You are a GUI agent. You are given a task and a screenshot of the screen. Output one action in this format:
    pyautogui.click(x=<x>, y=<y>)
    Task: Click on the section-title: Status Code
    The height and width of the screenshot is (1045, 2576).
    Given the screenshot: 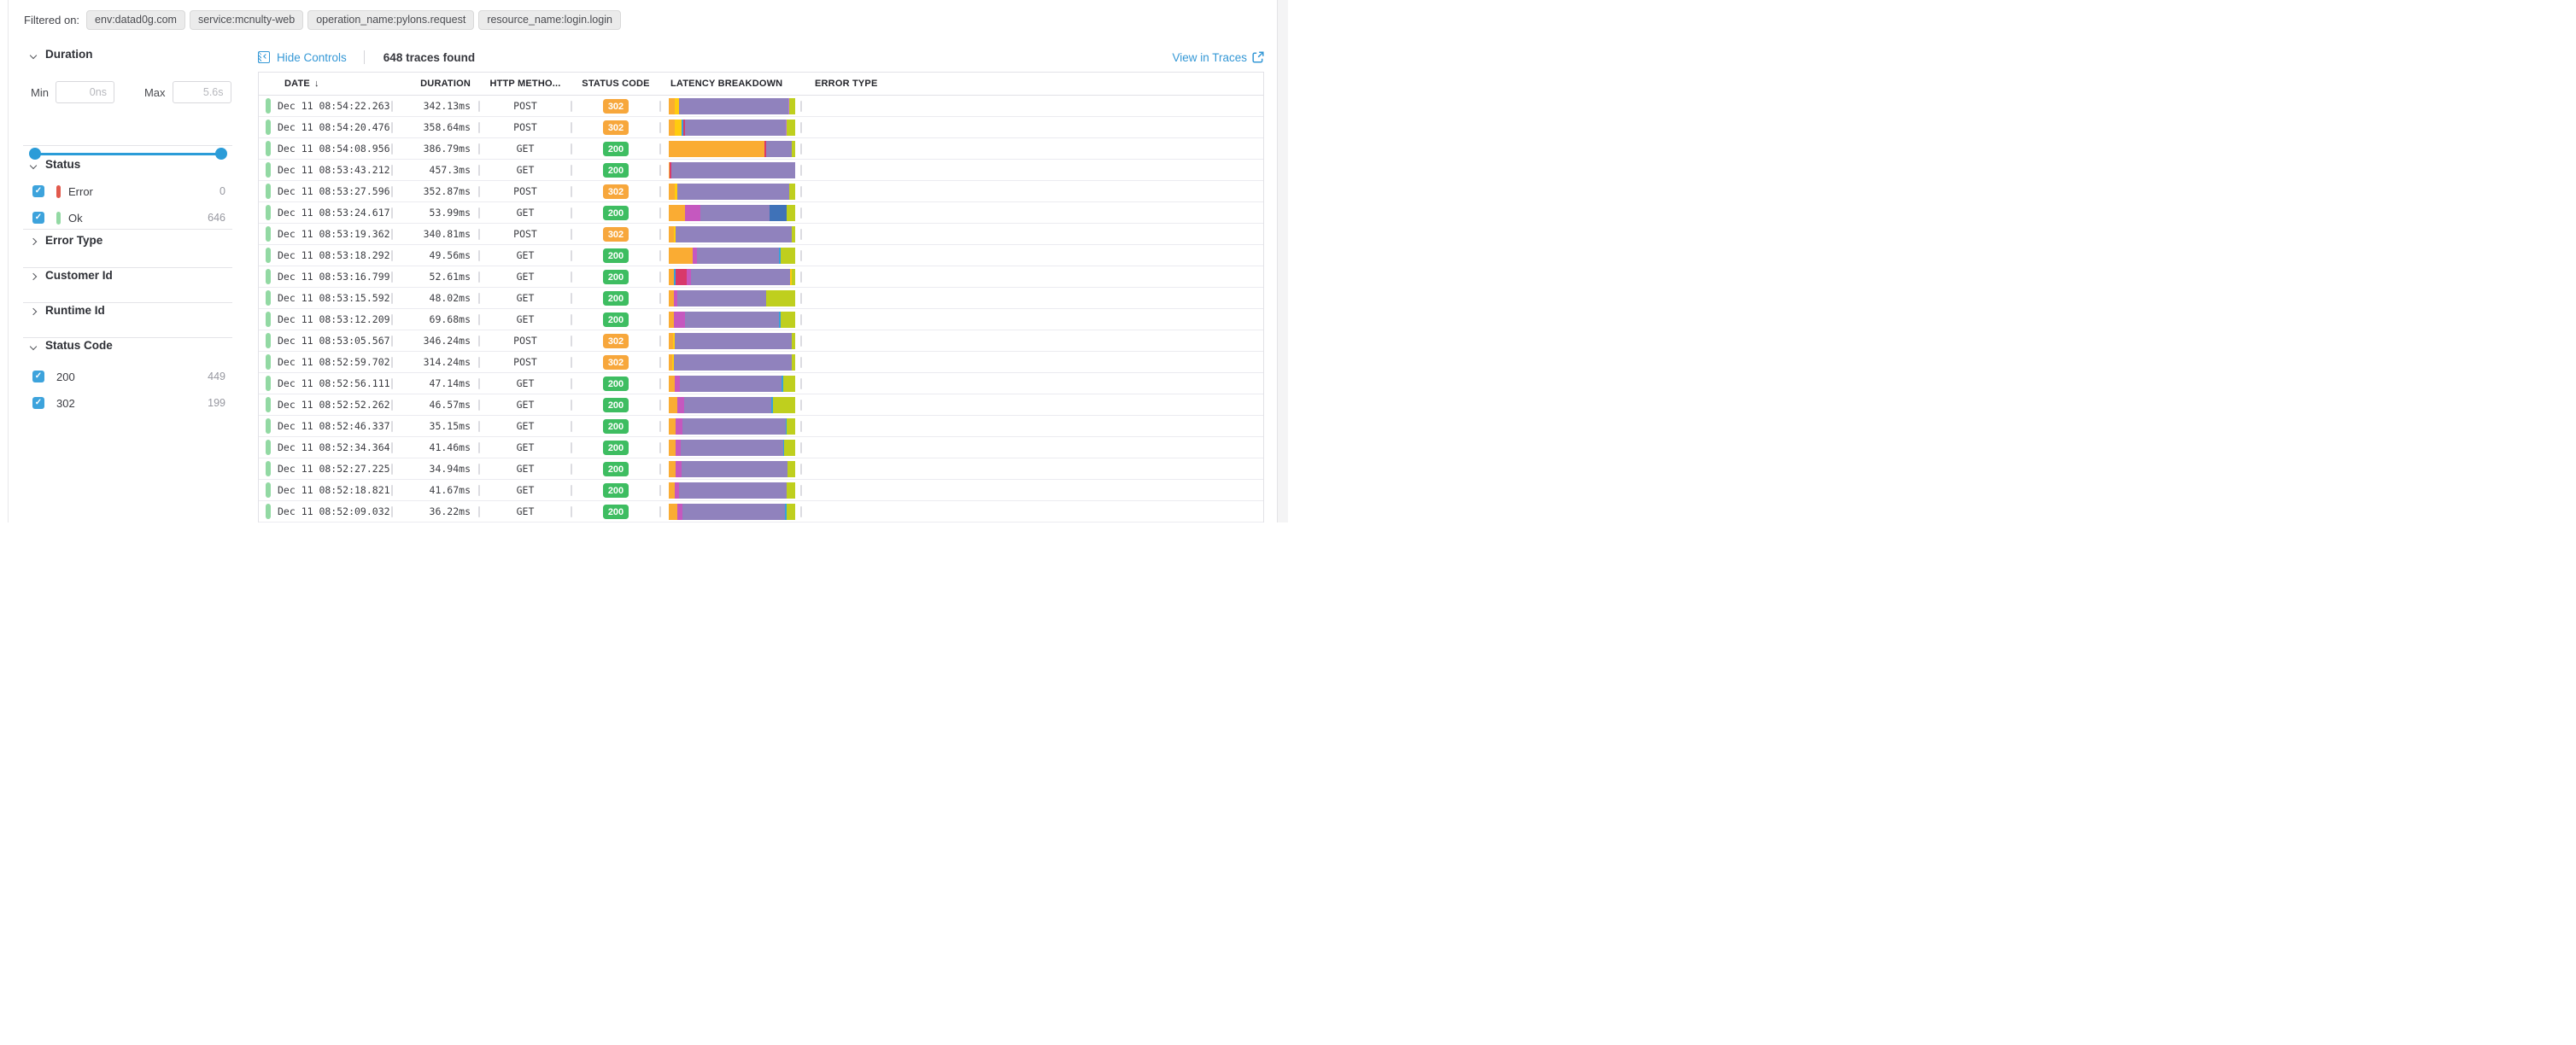 What is the action you would take?
    pyautogui.click(x=79, y=345)
    